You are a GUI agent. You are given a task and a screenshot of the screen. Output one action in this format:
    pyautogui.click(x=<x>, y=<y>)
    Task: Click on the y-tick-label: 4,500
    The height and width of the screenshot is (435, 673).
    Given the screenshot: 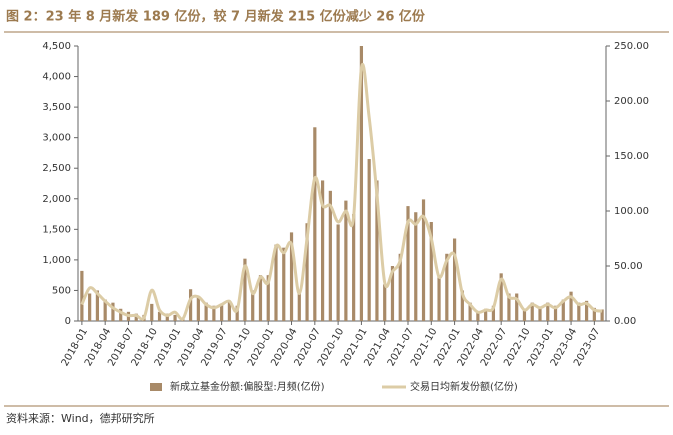 What is the action you would take?
    pyautogui.click(x=56, y=46)
    